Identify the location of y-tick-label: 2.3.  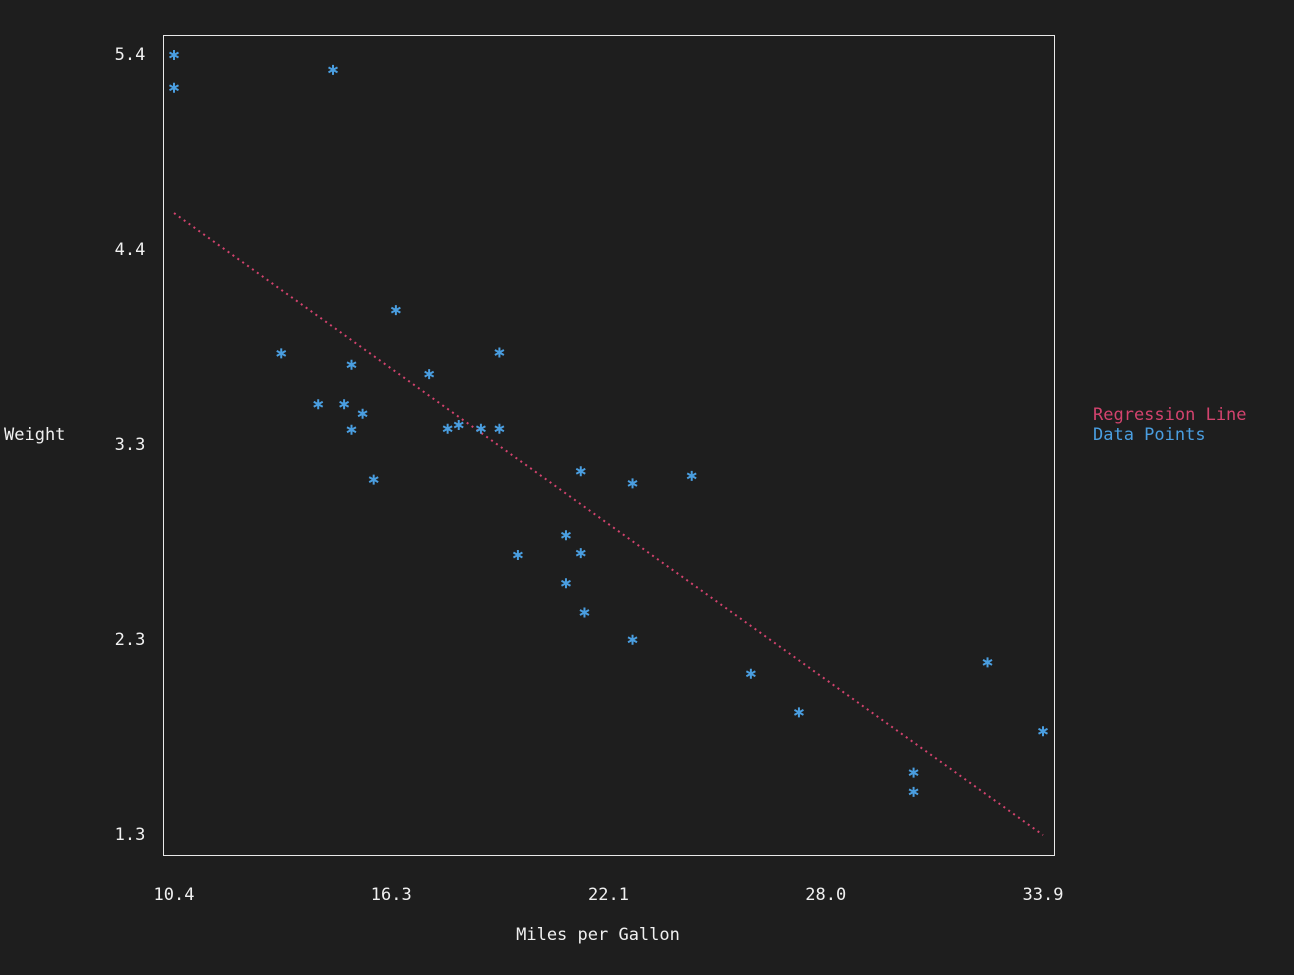
(130, 640).